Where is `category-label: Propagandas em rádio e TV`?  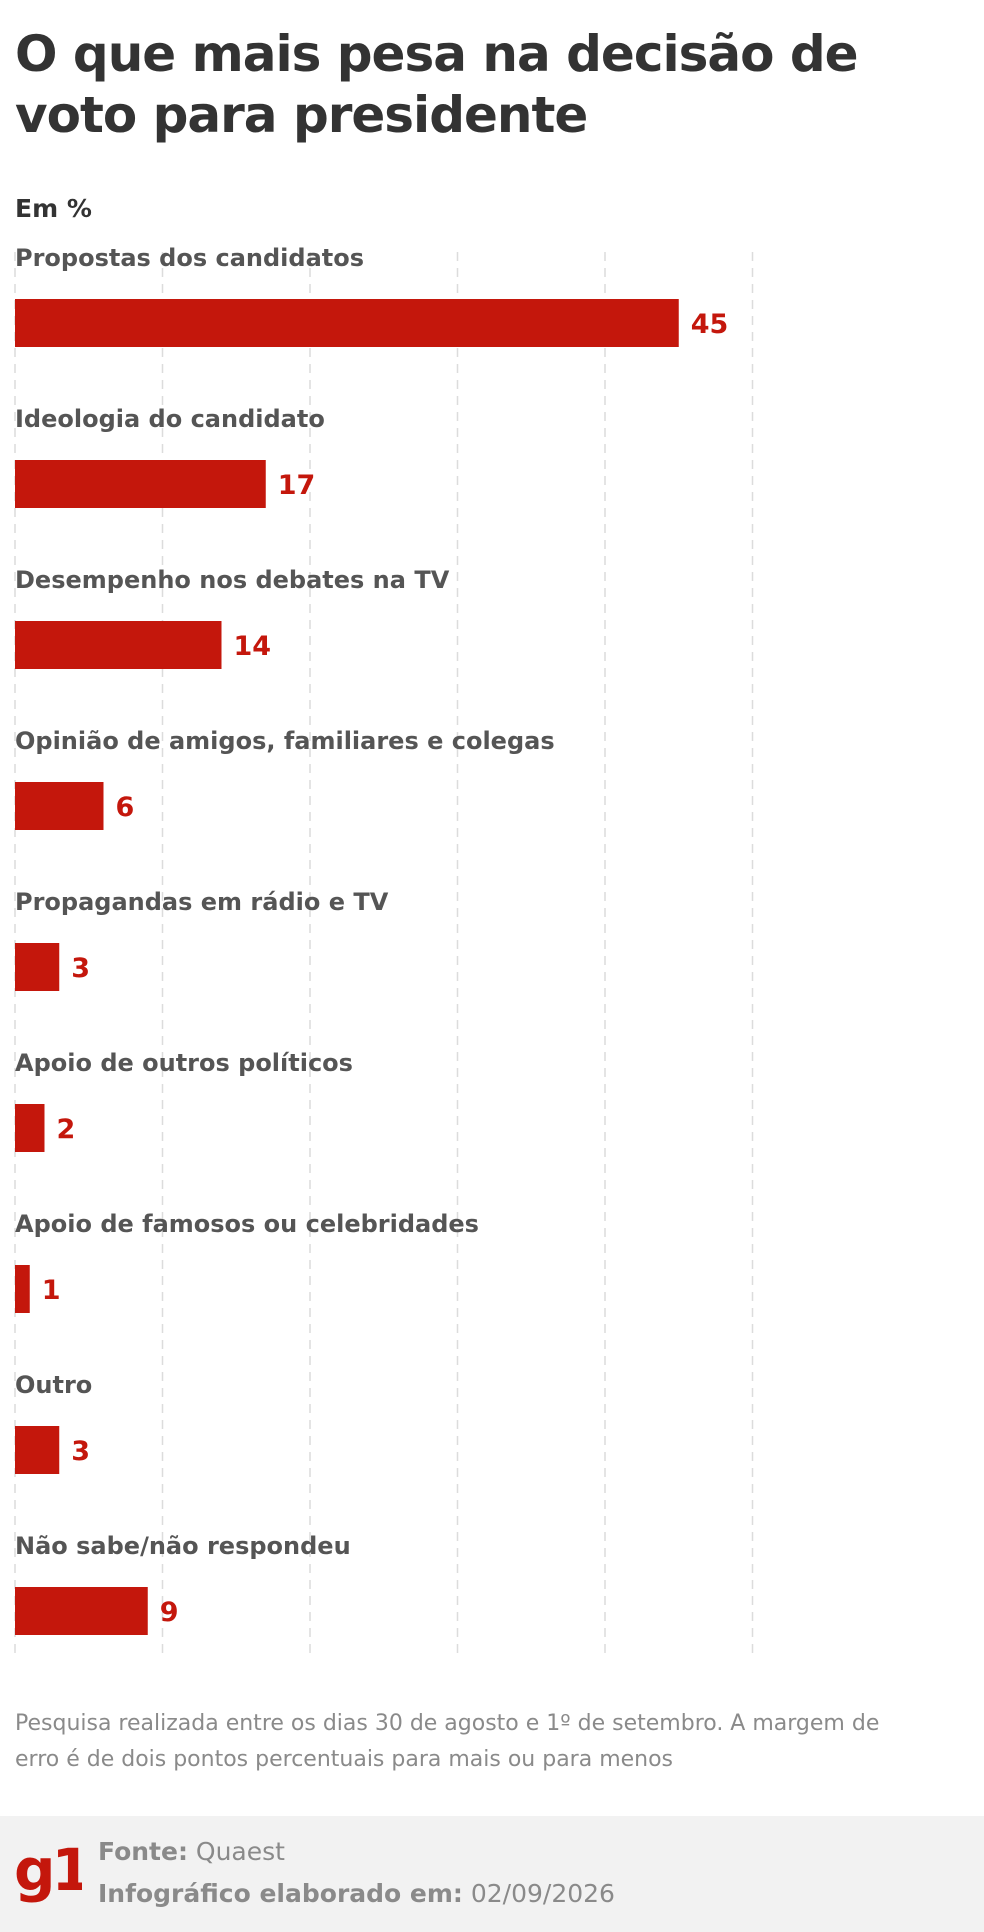
category-label: Propagandas em rádio e TV is located at coordinates (202, 902).